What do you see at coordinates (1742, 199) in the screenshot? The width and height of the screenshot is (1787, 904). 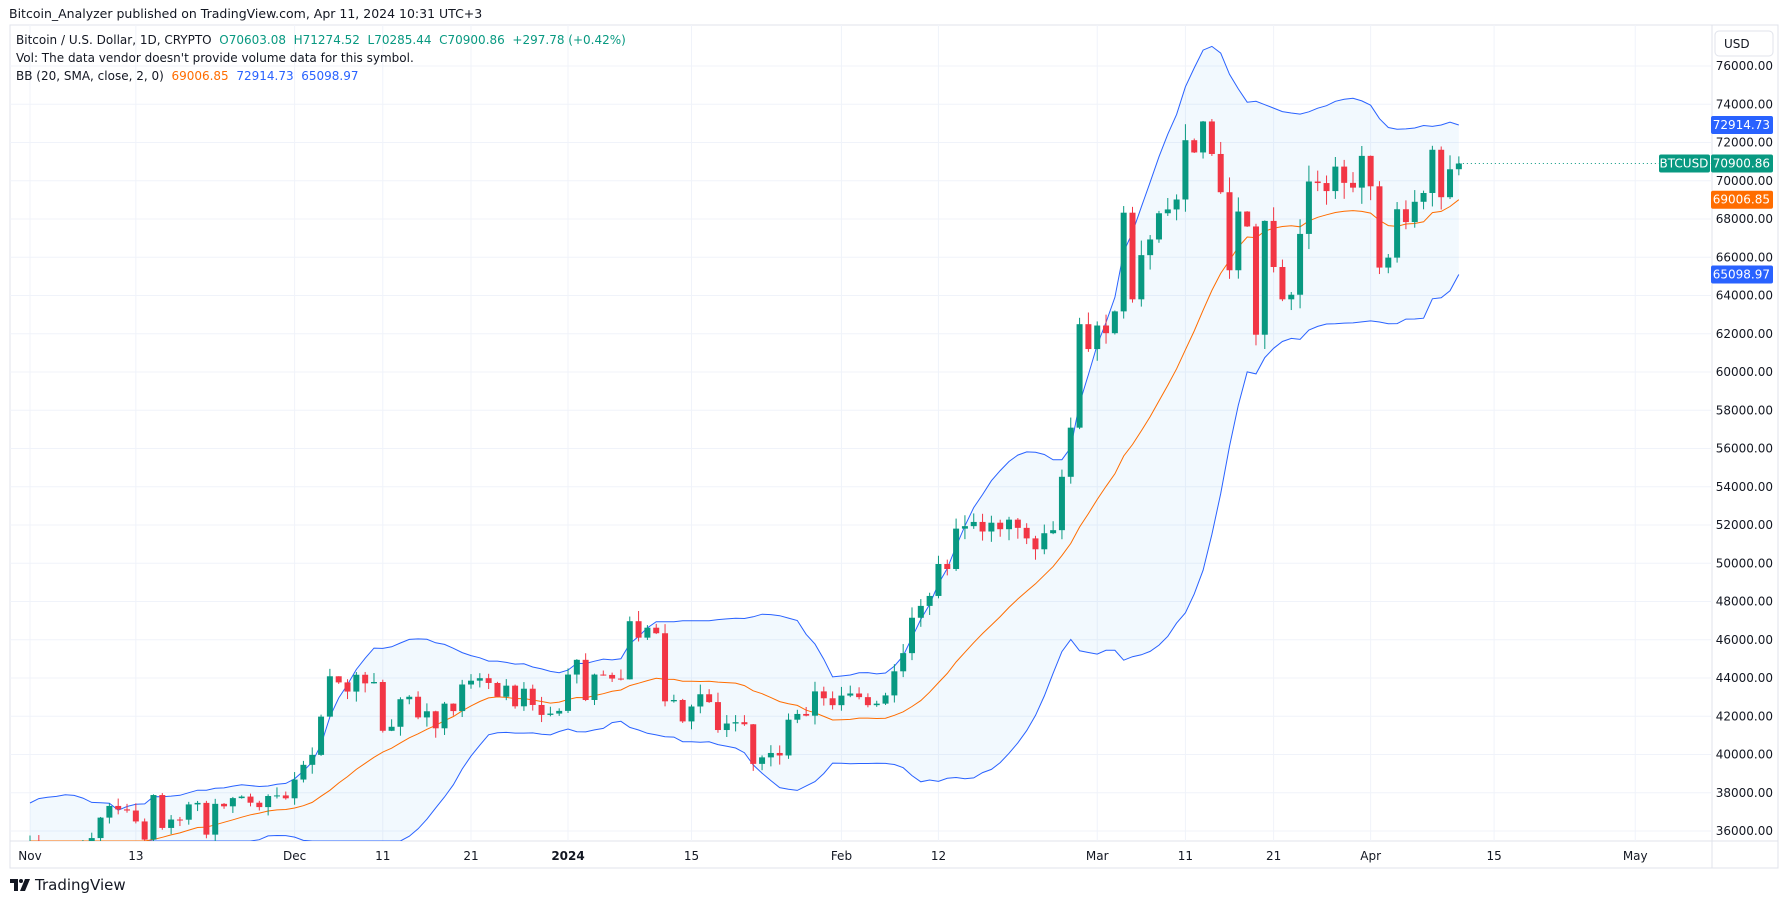 I see `bb-basis-badge-bg` at bounding box center [1742, 199].